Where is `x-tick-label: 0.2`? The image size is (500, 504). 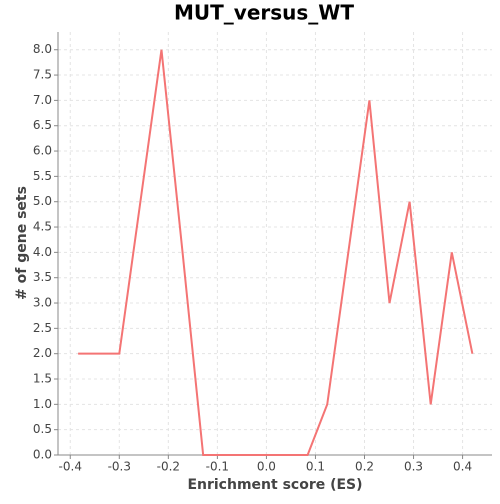 x-tick-label: 0.2 is located at coordinates (364, 467).